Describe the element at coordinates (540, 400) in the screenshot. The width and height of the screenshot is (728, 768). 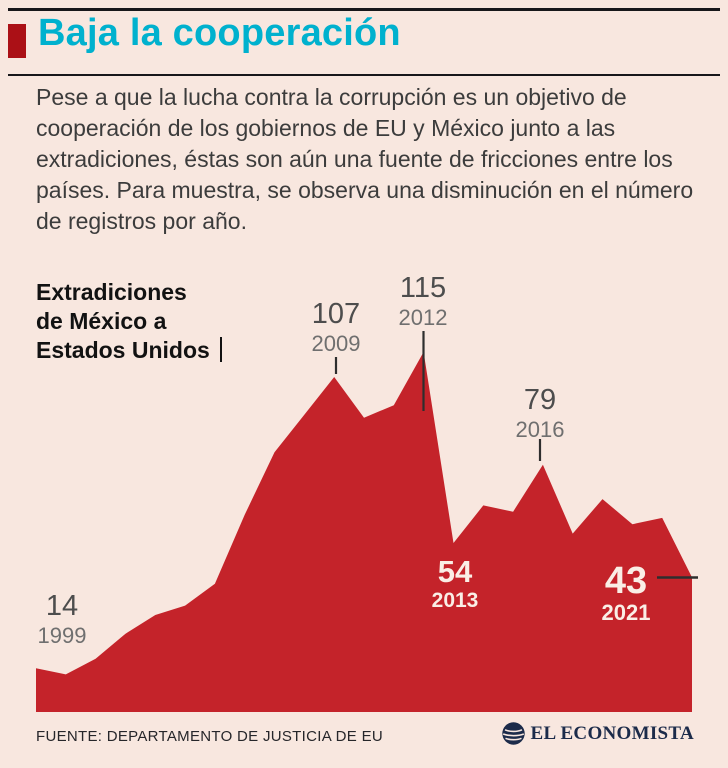
I see `annotation-value: 79` at that location.